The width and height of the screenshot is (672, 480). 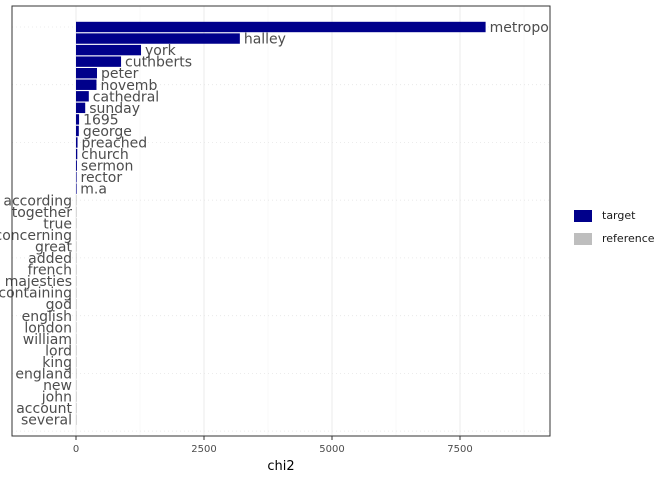 What do you see at coordinates (203, 449) in the screenshot?
I see `x-tick-label: 2500` at bounding box center [203, 449].